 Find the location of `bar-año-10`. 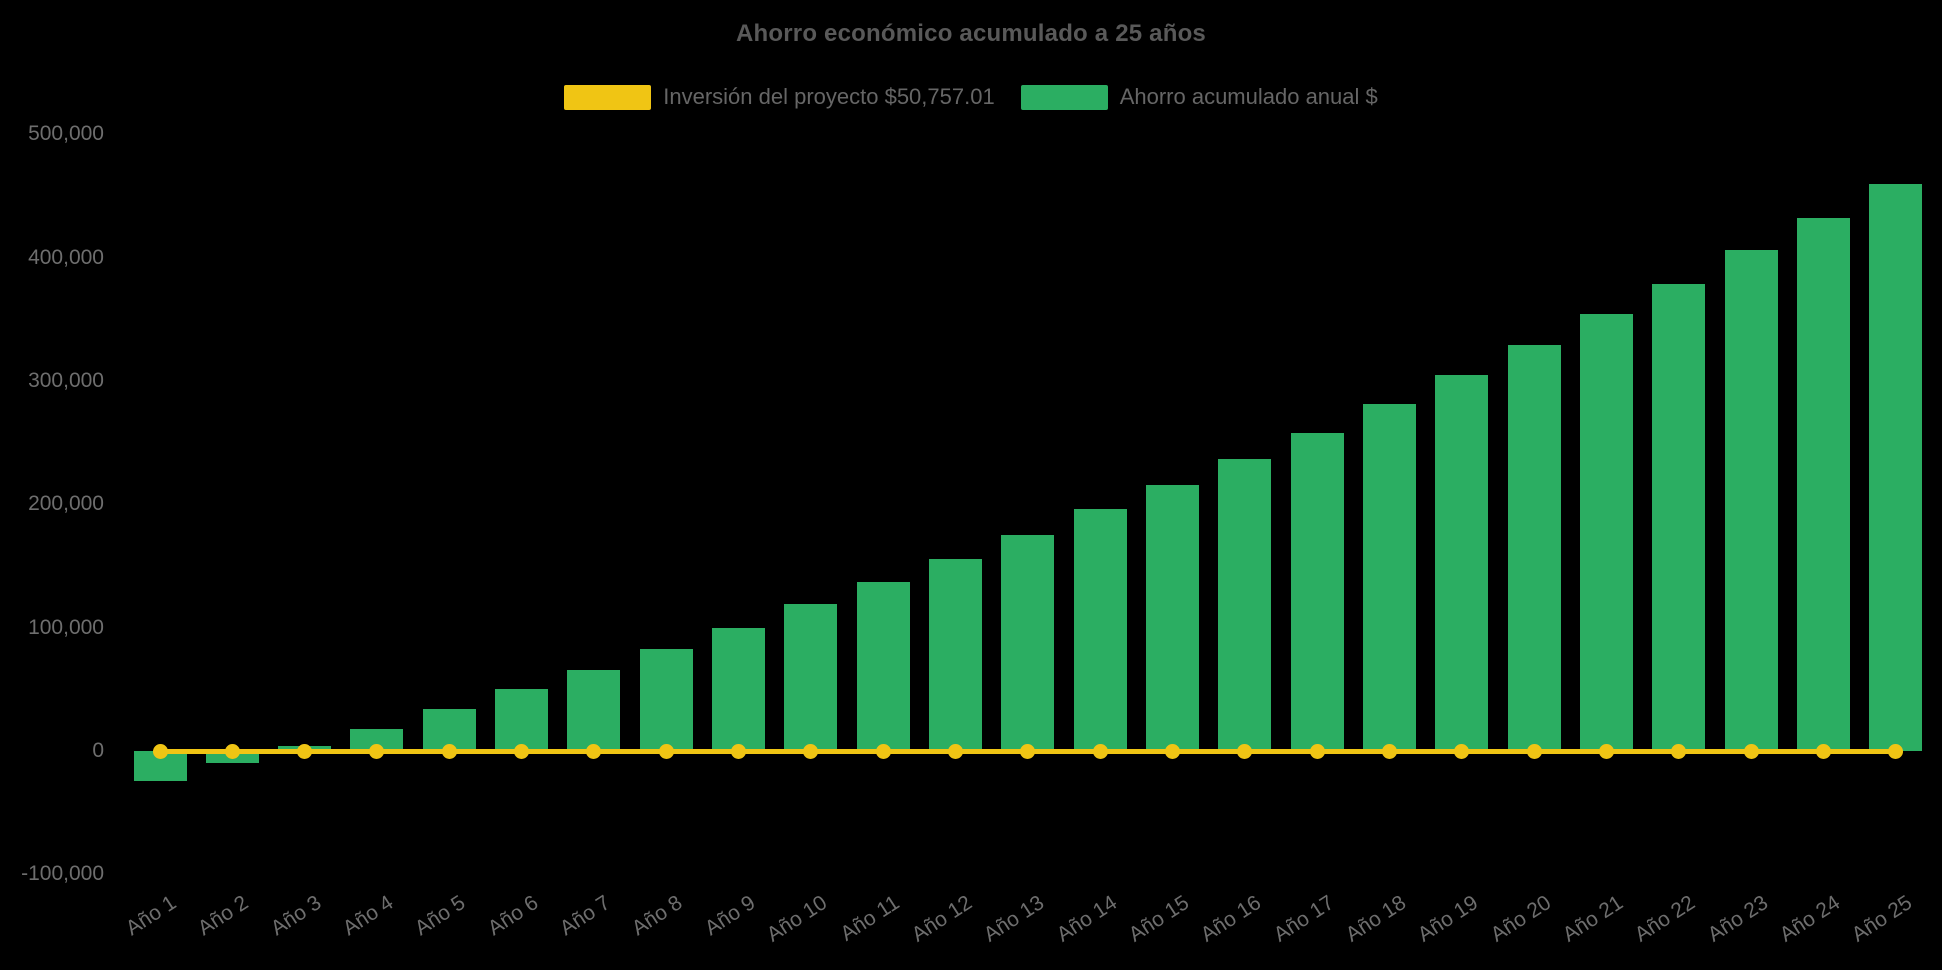

bar-año-10 is located at coordinates (811, 677).